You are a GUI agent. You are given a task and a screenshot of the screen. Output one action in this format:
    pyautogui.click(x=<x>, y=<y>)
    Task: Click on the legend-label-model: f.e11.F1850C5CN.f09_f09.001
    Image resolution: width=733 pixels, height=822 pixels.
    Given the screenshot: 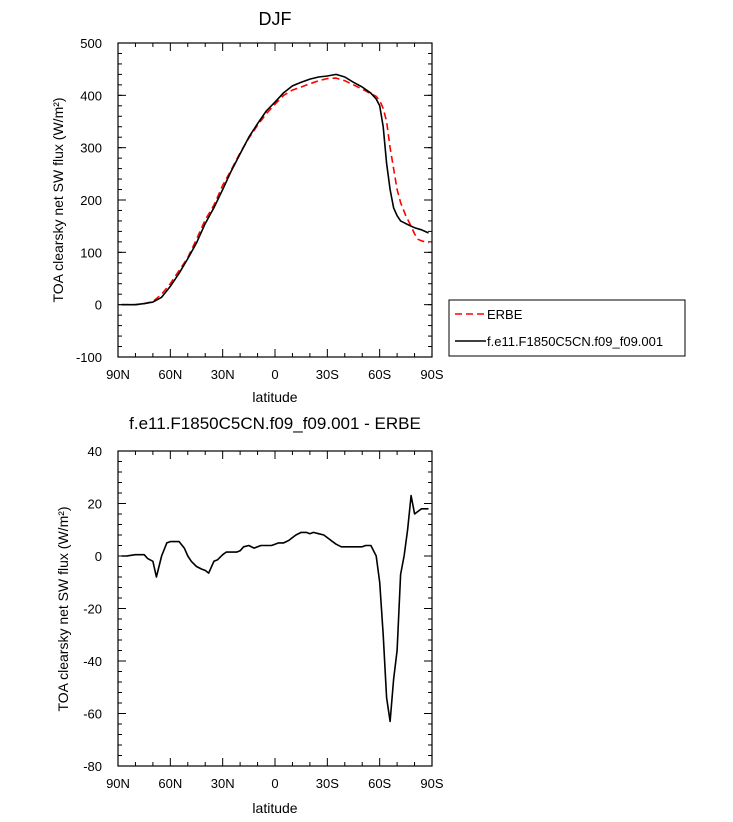 What is the action you would take?
    pyautogui.click(x=575, y=341)
    